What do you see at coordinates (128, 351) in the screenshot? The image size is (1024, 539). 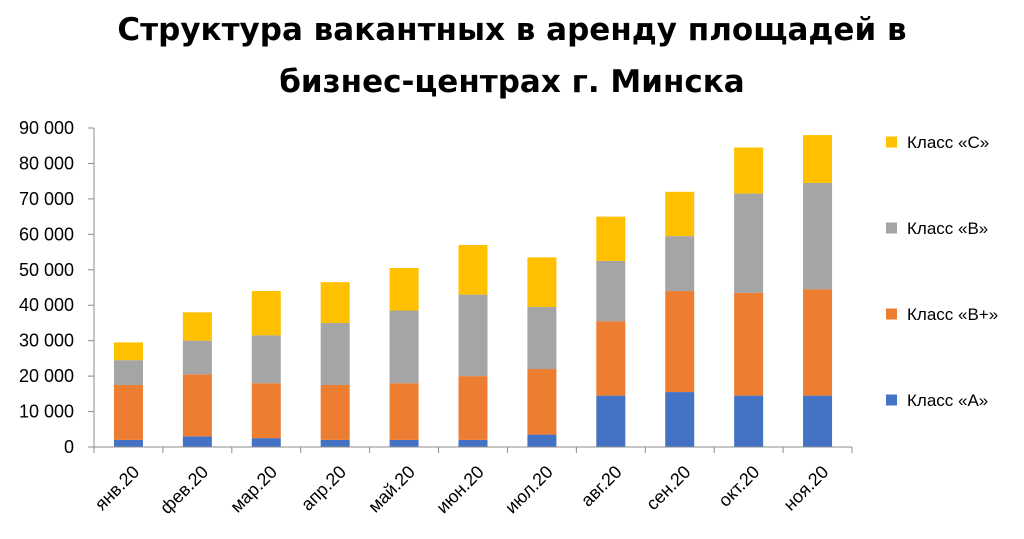 I see `bar-segment-янв.20-s3` at bounding box center [128, 351].